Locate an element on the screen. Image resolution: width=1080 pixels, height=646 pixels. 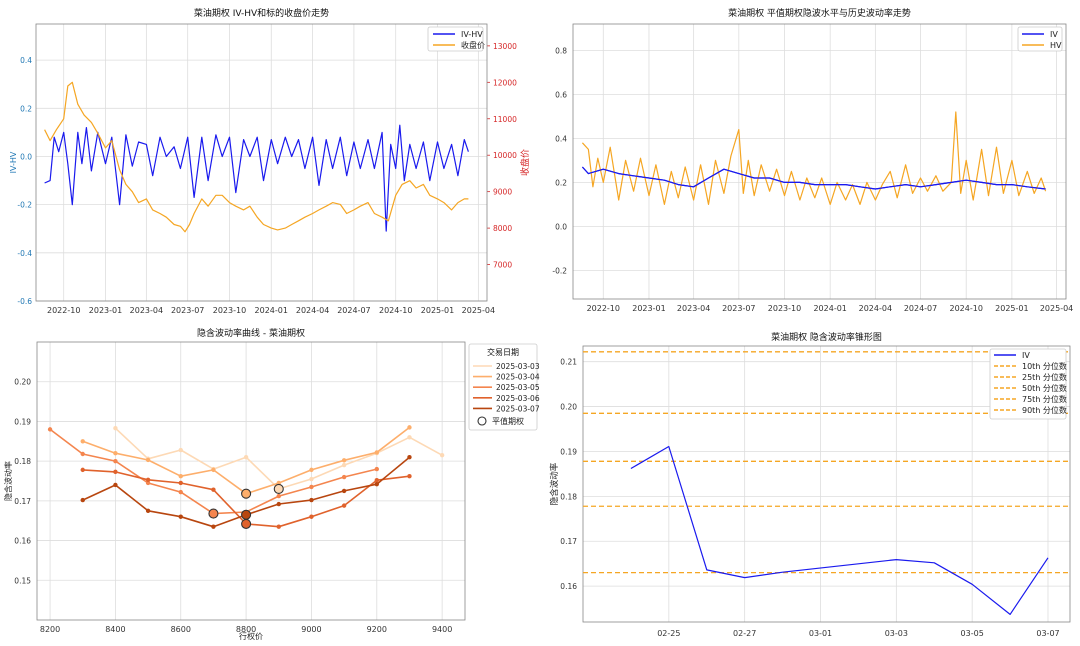
x-tick-label: 2024-10 is located at coordinates (965, 308).